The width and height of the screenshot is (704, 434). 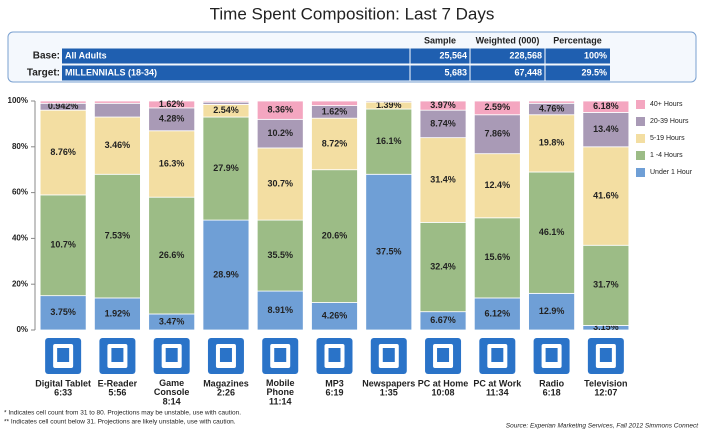 I want to click on data-label: 1.62%, so click(x=172, y=104).